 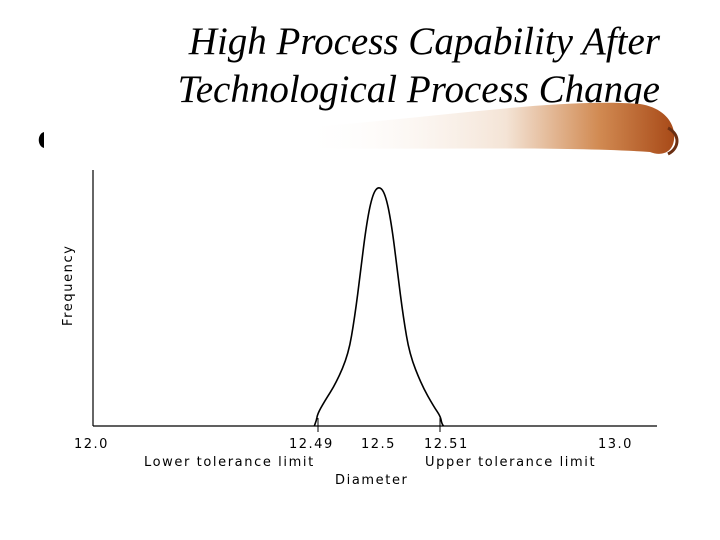 What do you see at coordinates (68, 285) in the screenshot?
I see `y-axis-title: Frequency` at bounding box center [68, 285].